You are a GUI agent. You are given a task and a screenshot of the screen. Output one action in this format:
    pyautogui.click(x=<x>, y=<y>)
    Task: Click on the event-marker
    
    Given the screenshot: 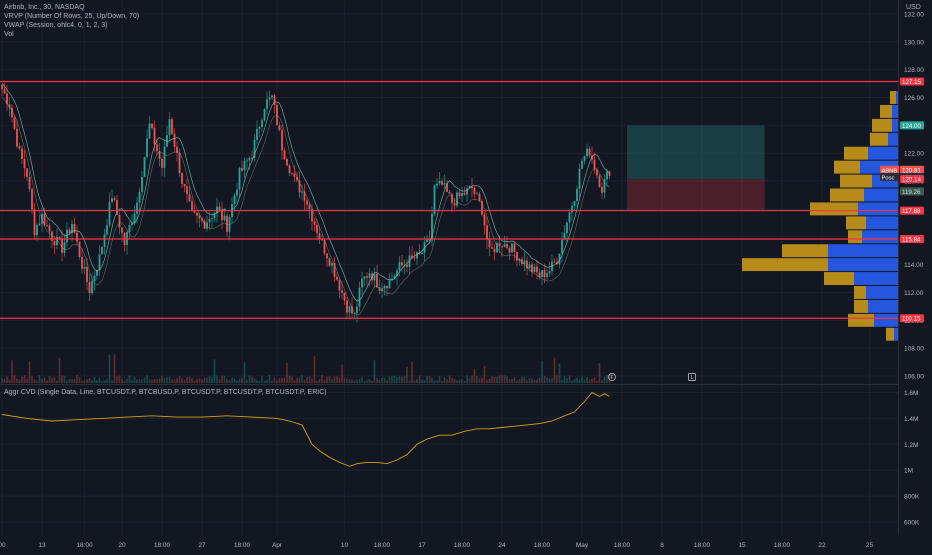 What is the action you would take?
    pyautogui.click(x=692, y=377)
    